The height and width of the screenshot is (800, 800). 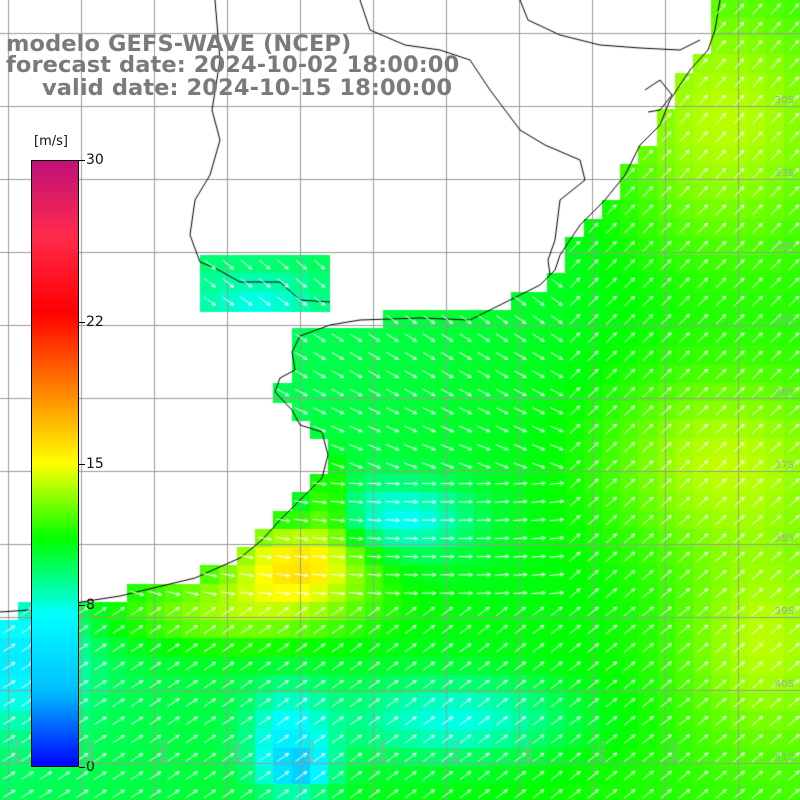 What do you see at coordinates (784, 100) in the screenshot?
I see `latitude-label: 30S` at bounding box center [784, 100].